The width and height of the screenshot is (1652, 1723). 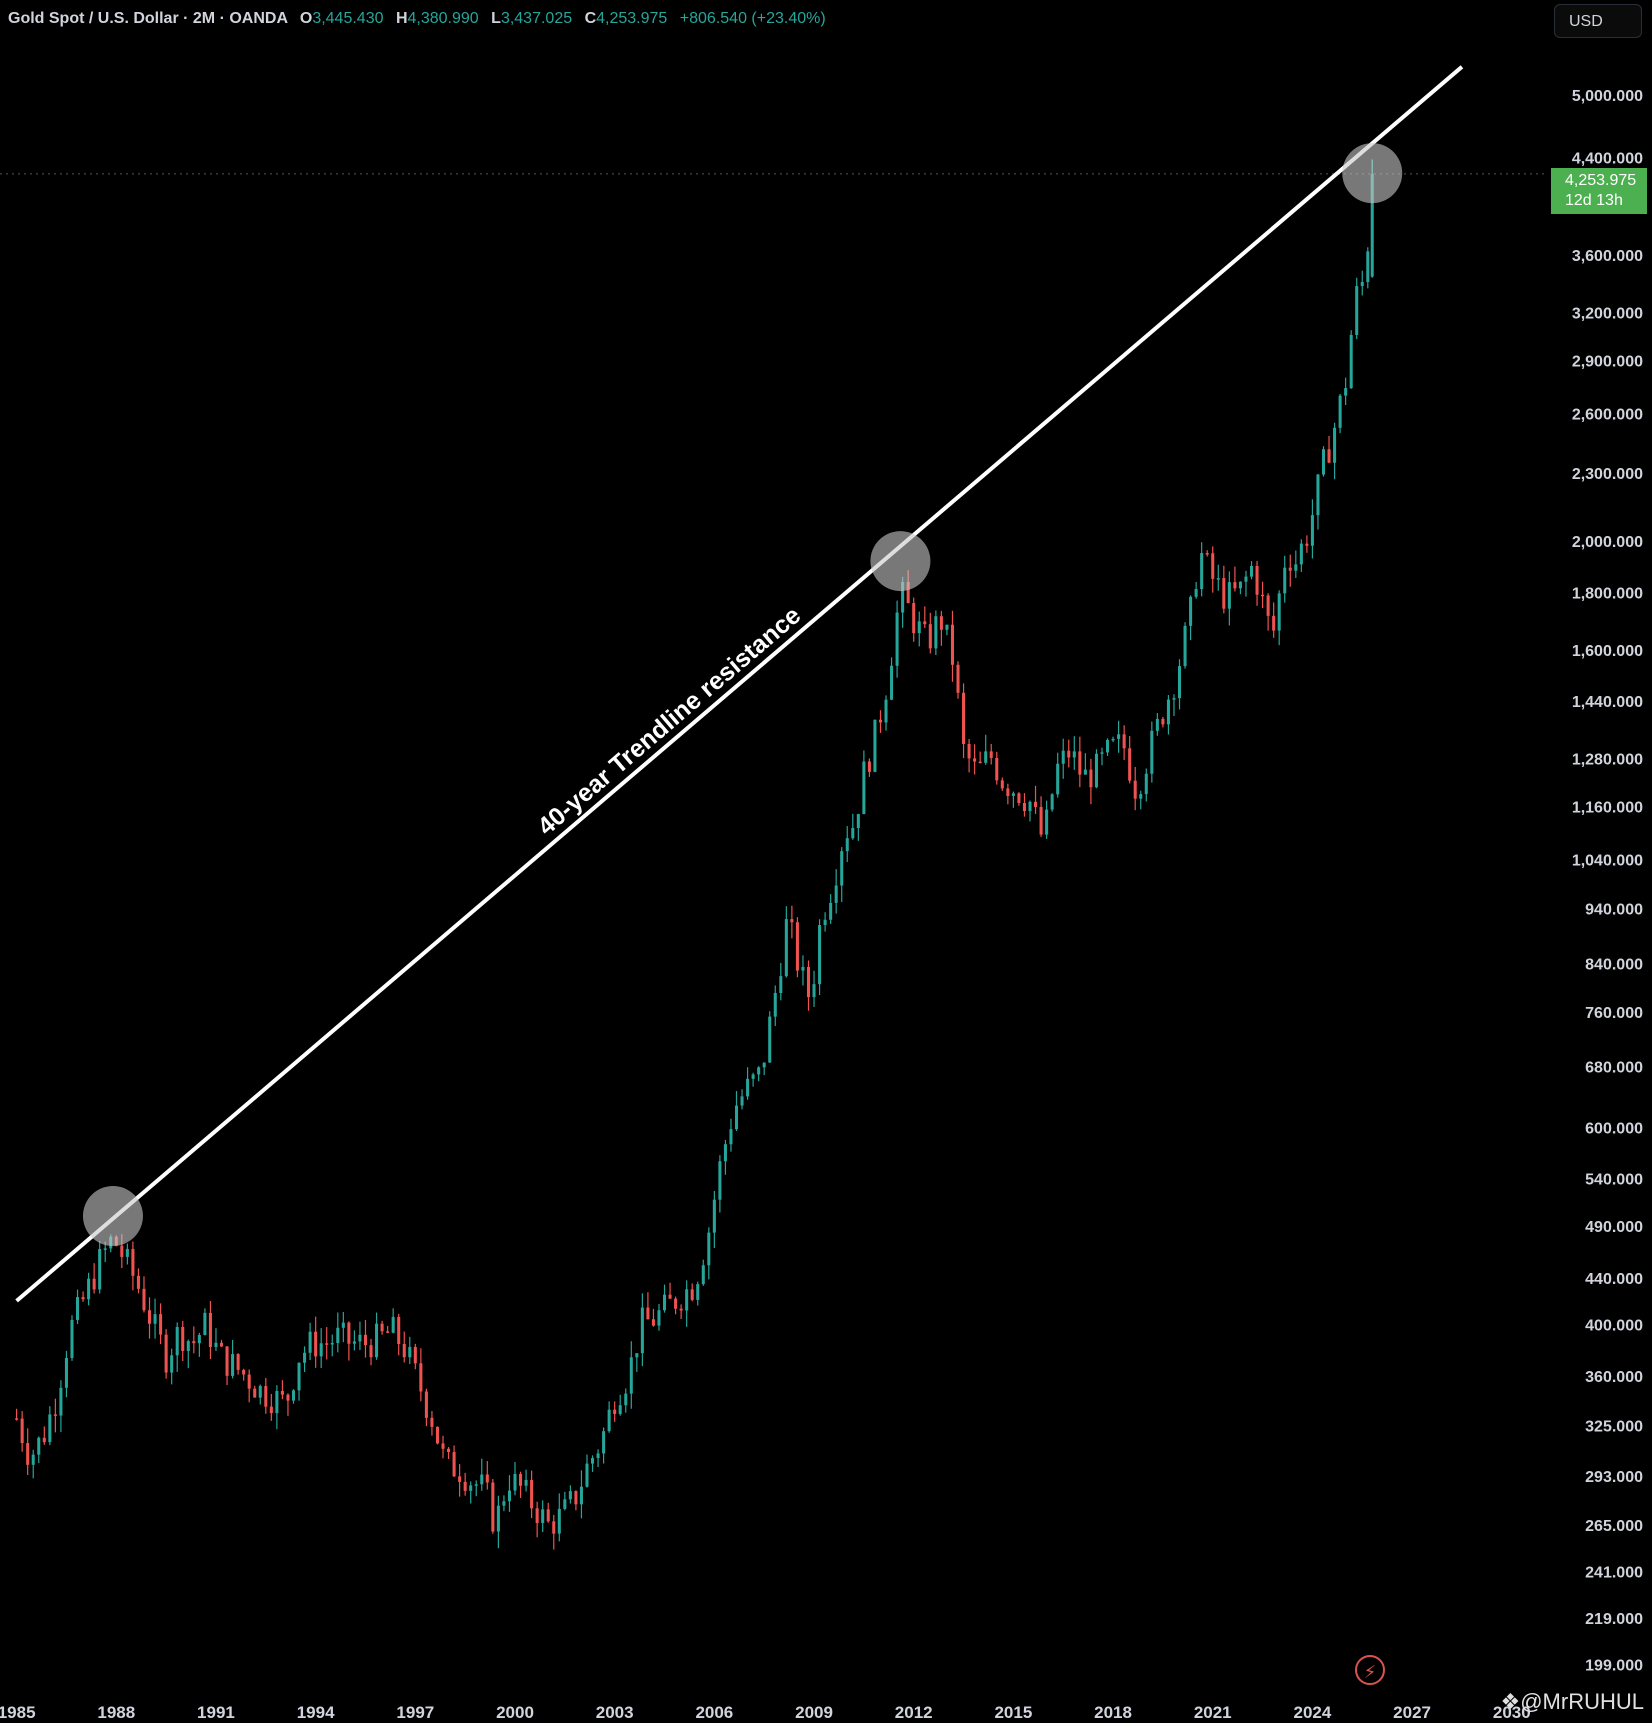 I want to click on x-tick-label: 2024, so click(x=1313, y=1712).